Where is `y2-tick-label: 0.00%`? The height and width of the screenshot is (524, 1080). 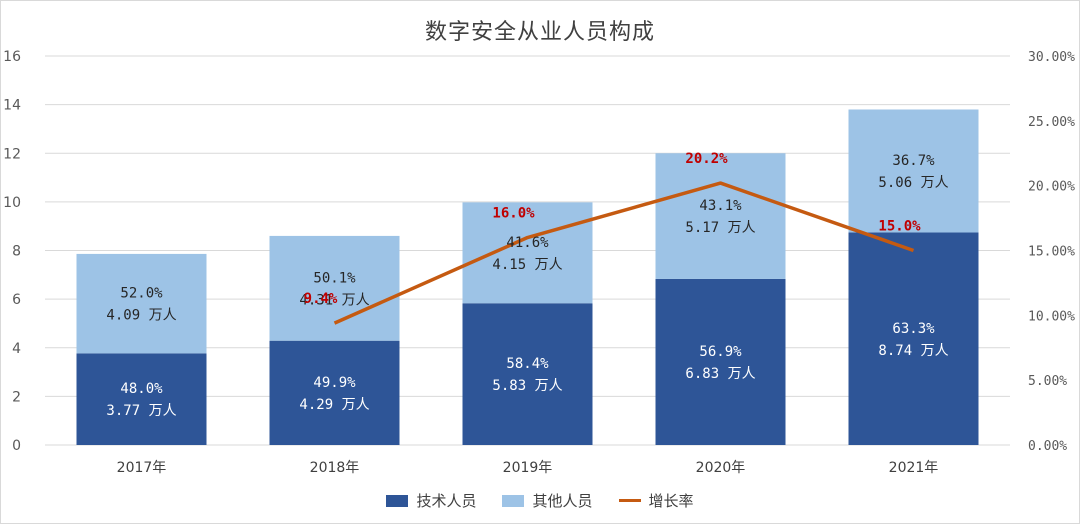 y2-tick-label: 0.00% is located at coordinates (1047, 446).